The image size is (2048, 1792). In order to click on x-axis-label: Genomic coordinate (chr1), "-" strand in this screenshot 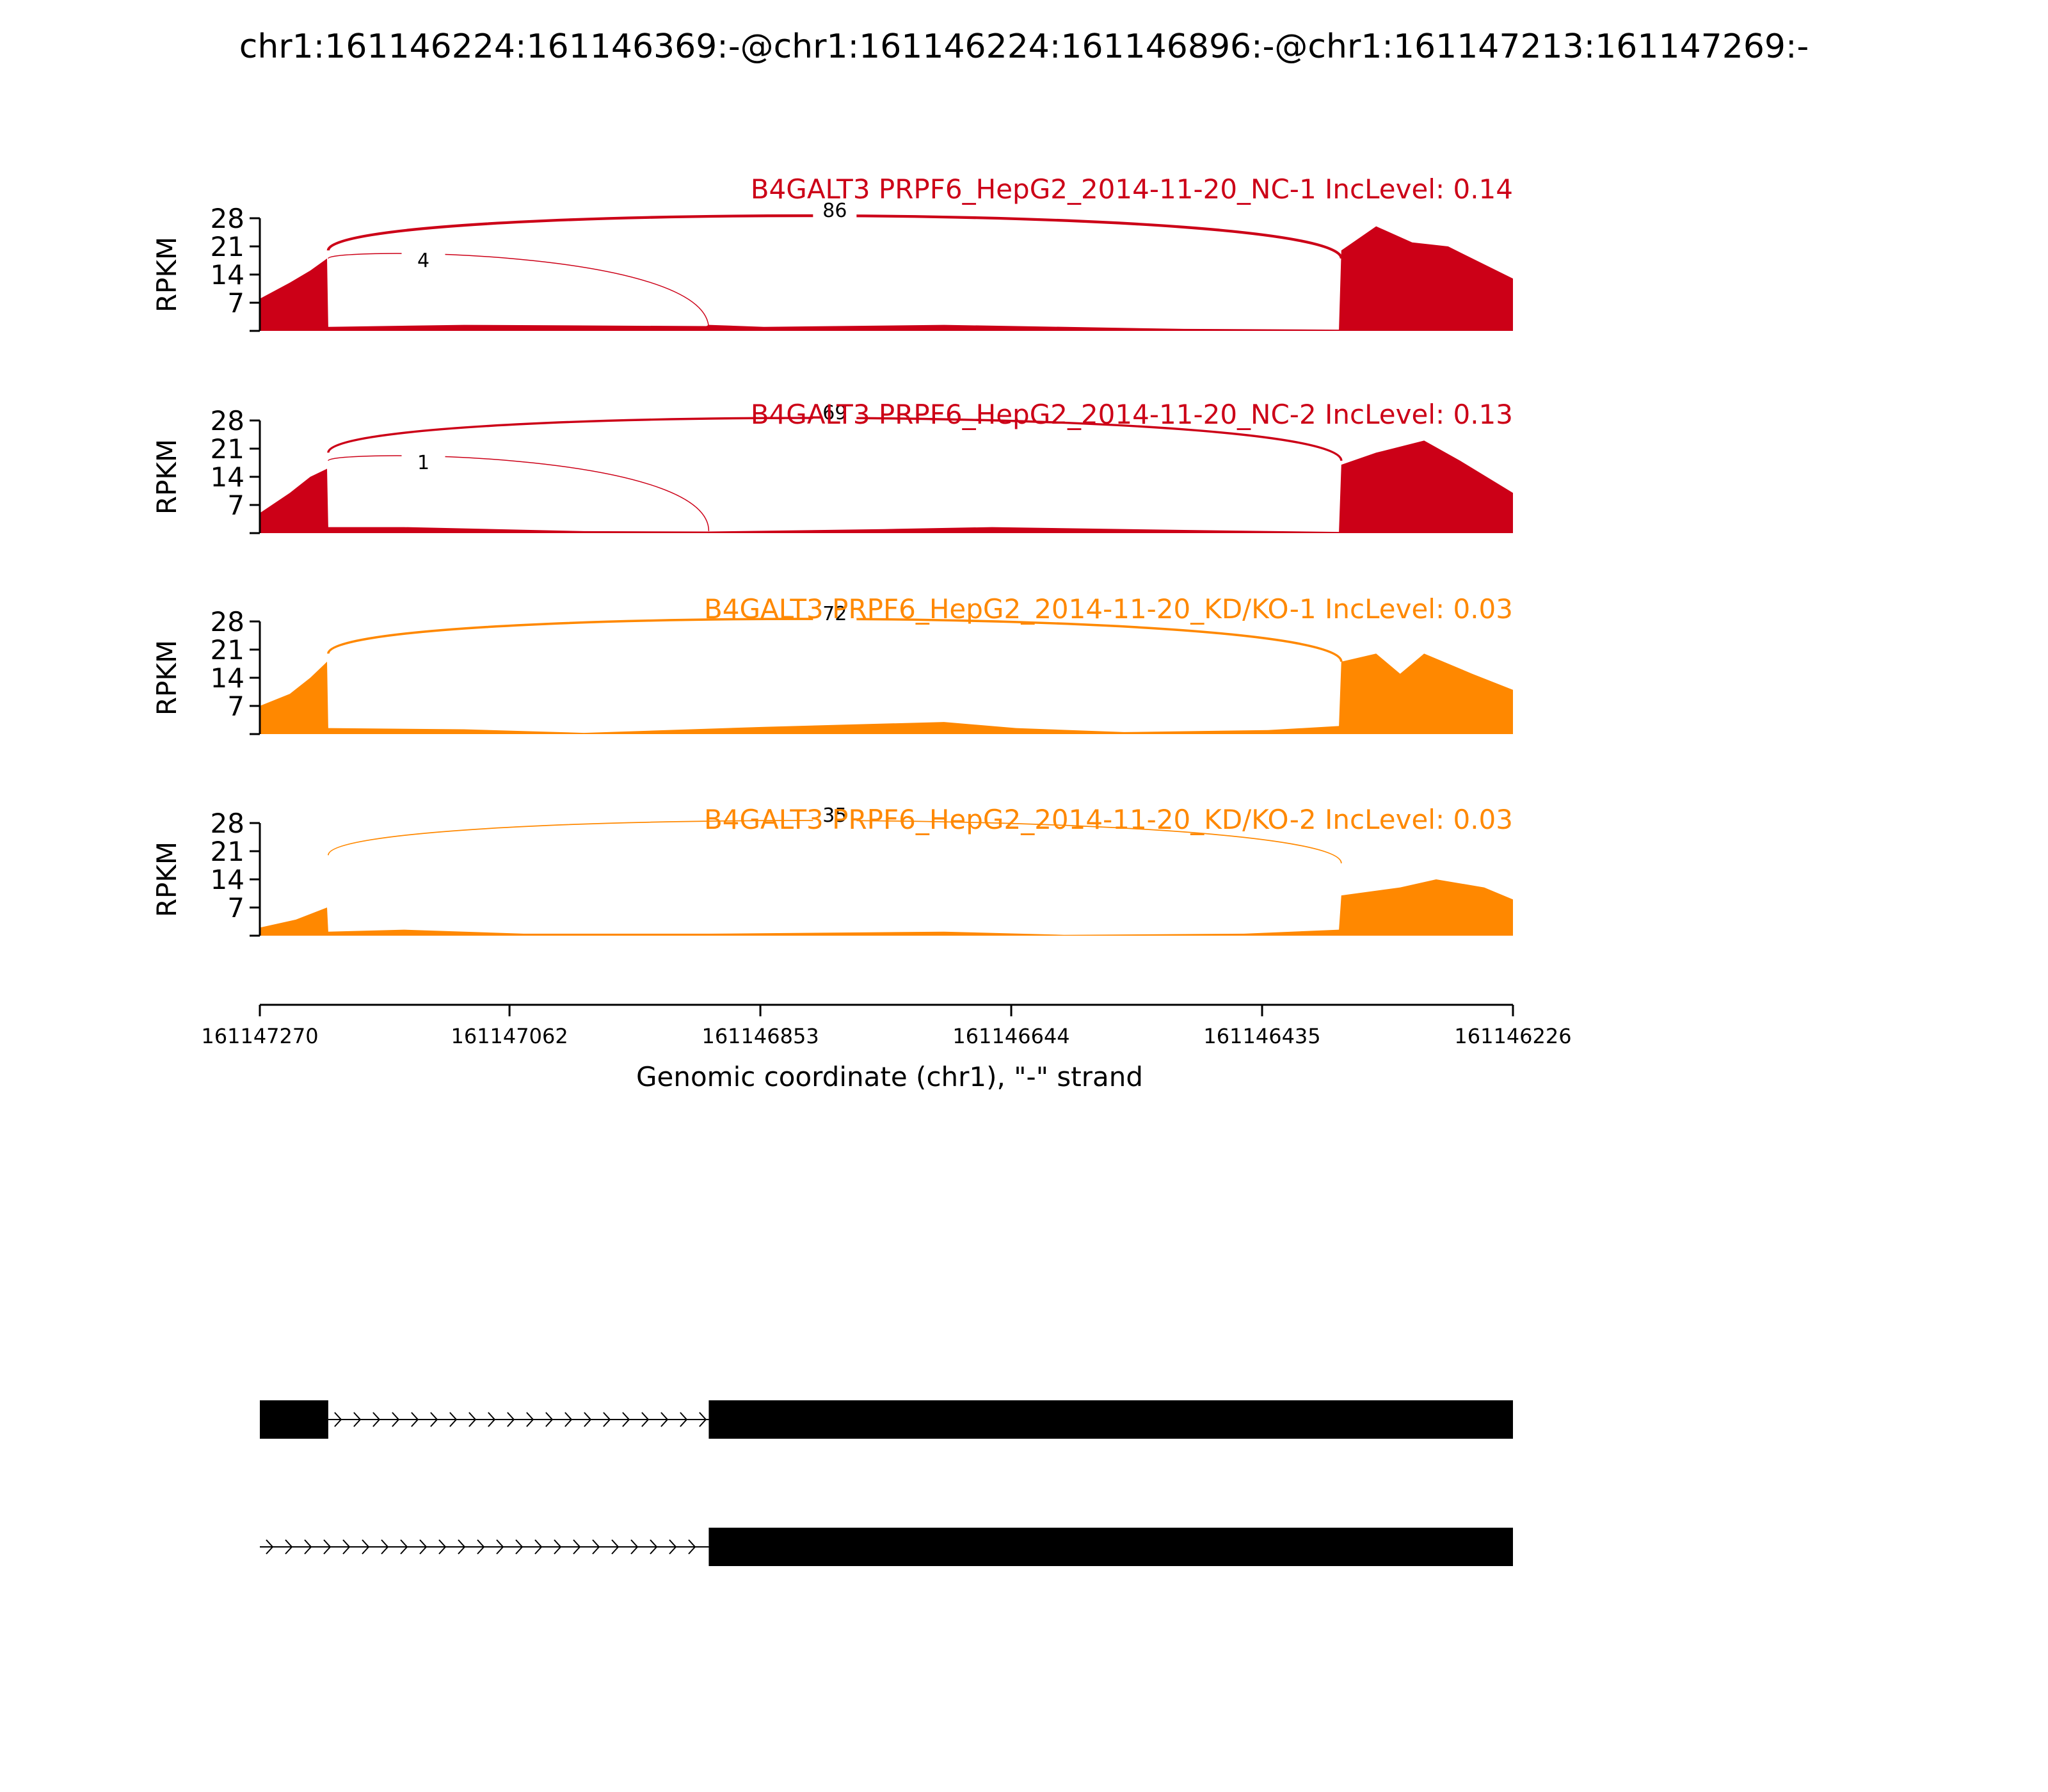, I will do `click(889, 1076)`.